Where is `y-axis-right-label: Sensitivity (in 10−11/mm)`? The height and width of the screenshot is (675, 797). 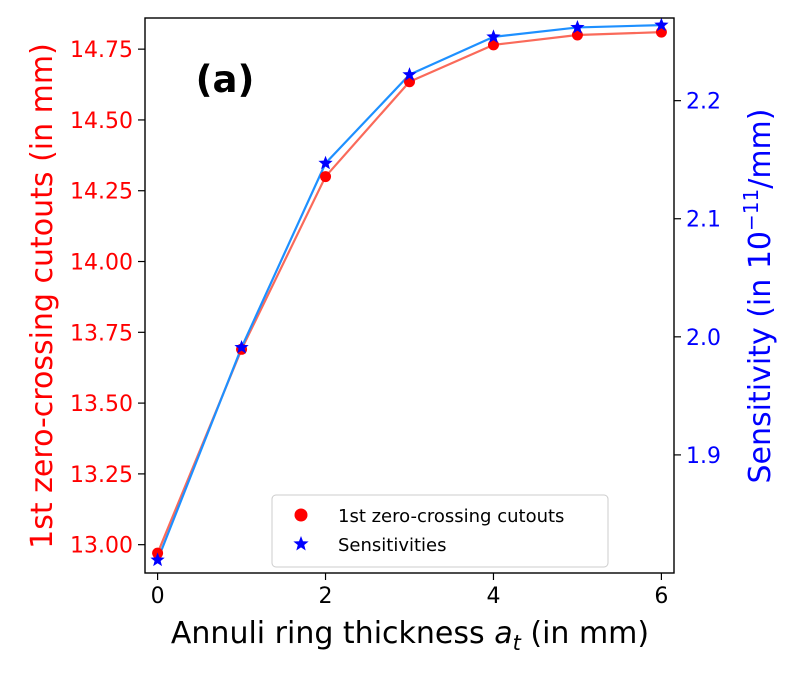 y-axis-right-label: Sensitivity (in 10−11/mm) is located at coordinates (758, 296).